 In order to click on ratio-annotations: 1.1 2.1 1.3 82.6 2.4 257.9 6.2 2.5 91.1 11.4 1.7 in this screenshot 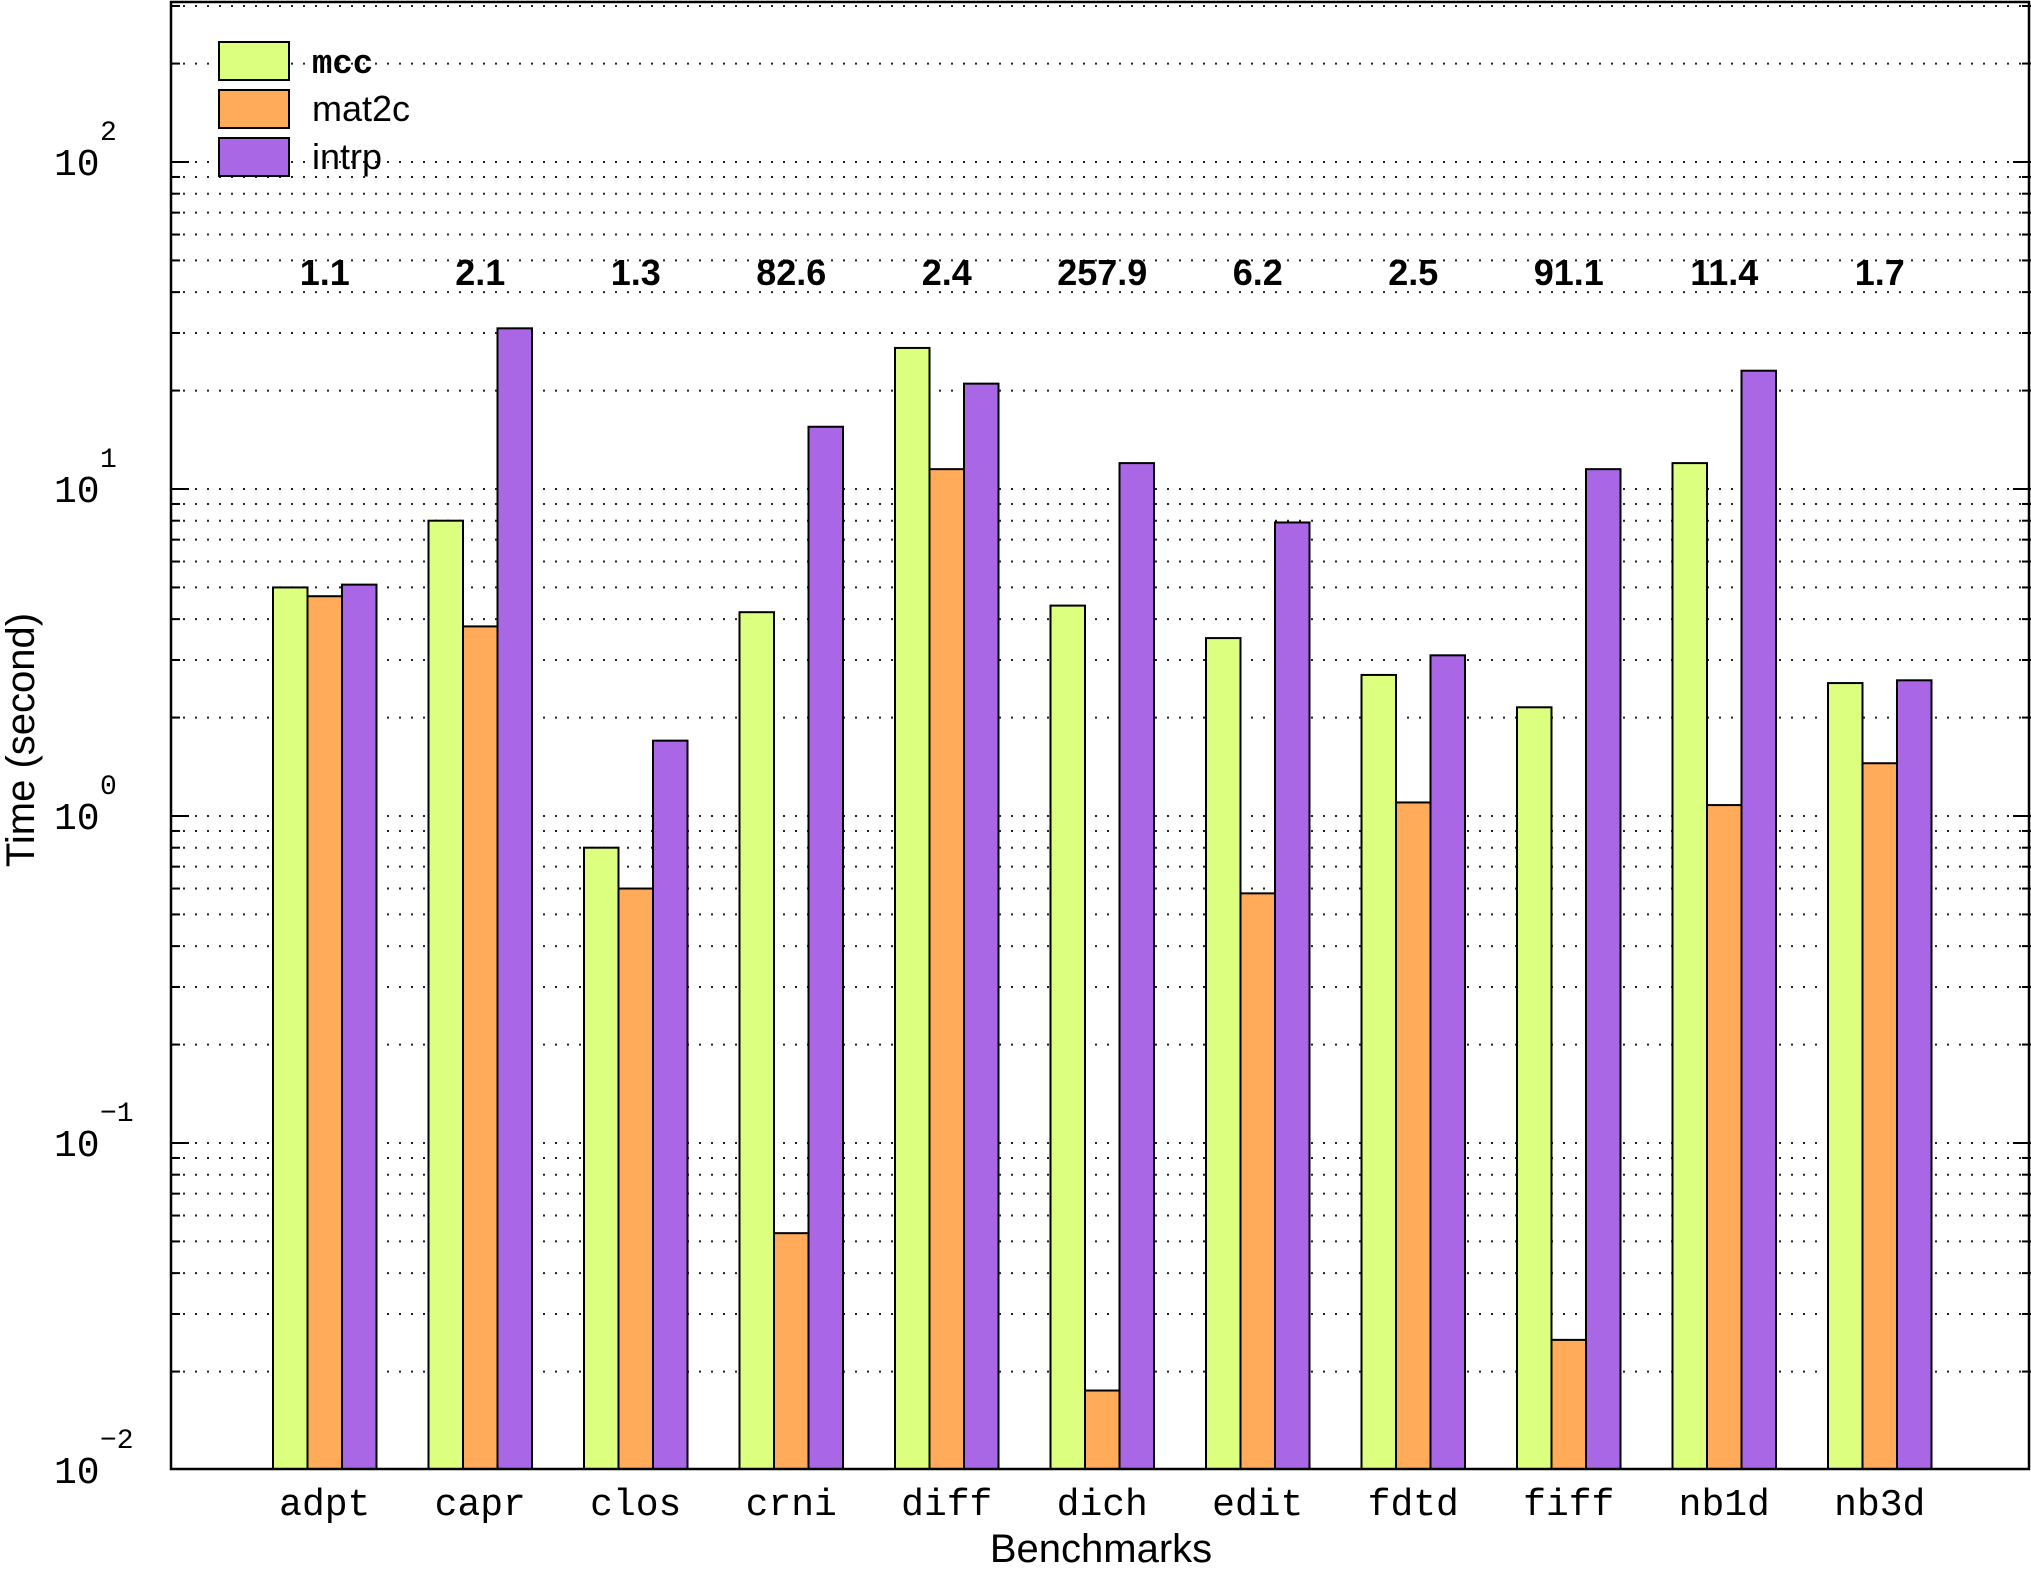, I will do `click(1102, 272)`.